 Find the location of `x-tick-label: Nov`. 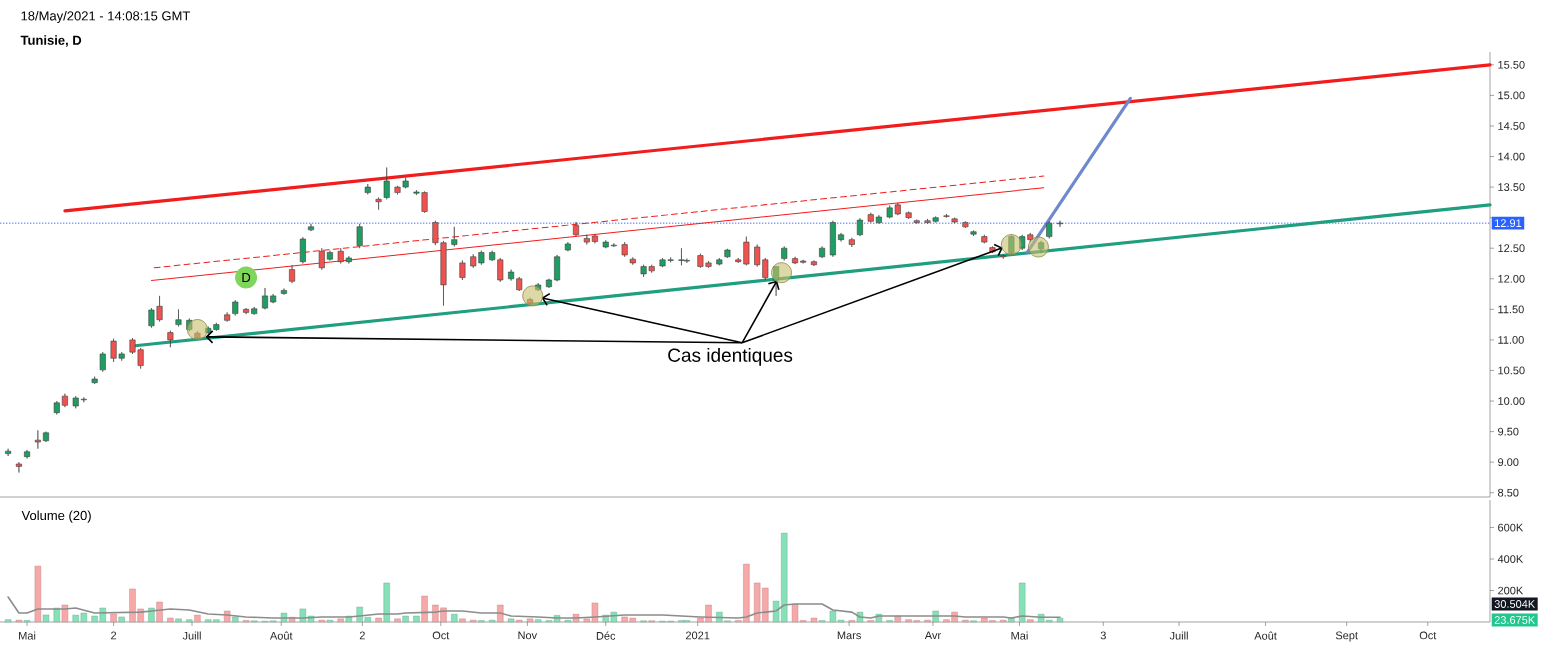

x-tick-label: Nov is located at coordinates (528, 635).